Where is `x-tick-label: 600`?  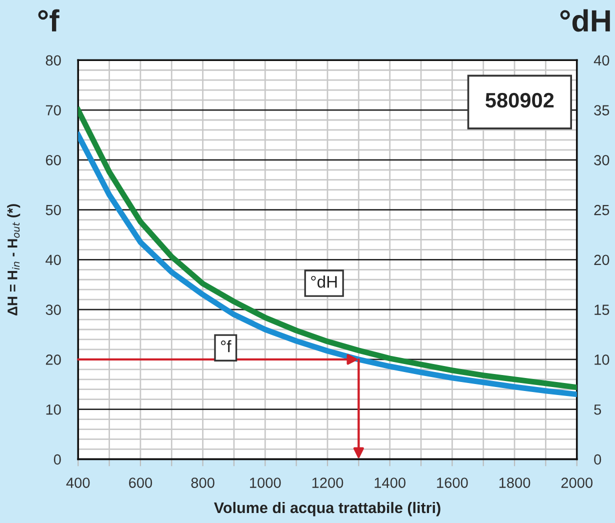 x-tick-label: 600 is located at coordinates (140, 483).